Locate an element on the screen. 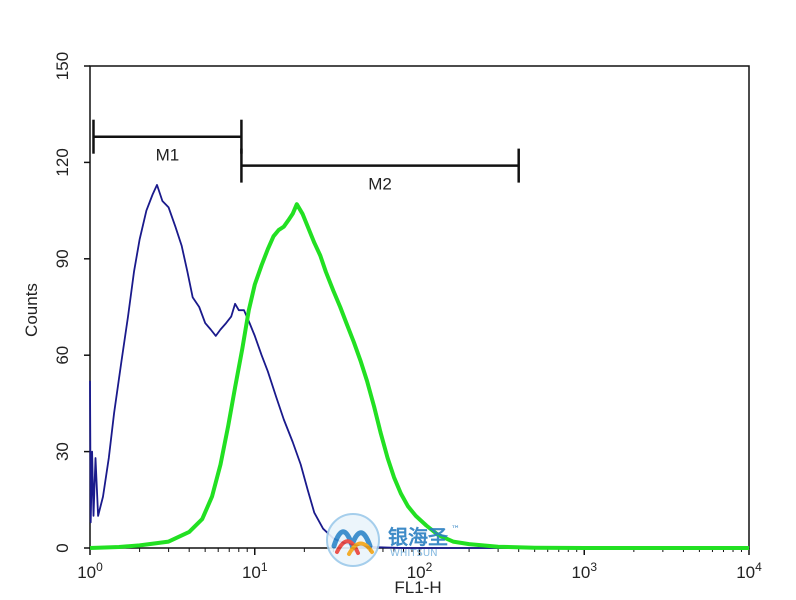 The height and width of the screenshot is (600, 796). y-tick-label-5: 150 is located at coordinates (62, 66).